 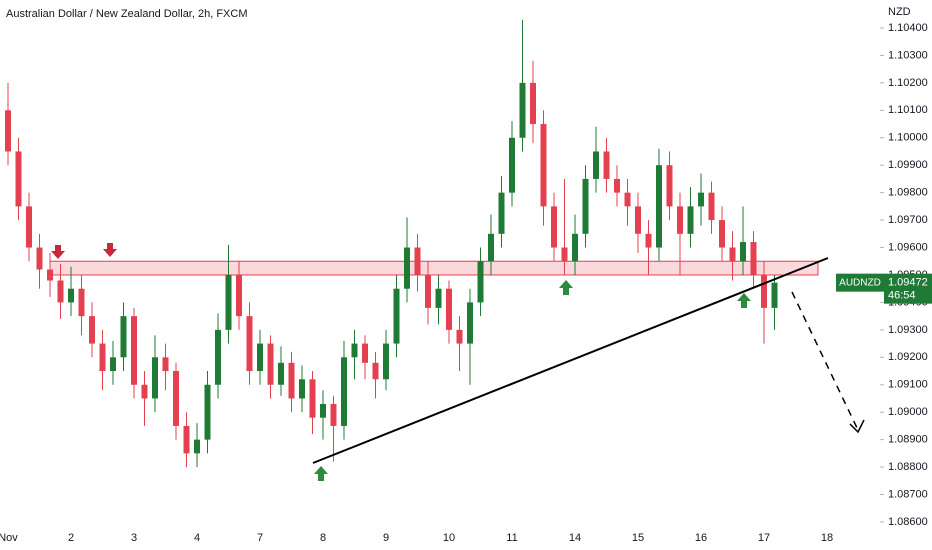 I want to click on x-tick-label: 16, so click(x=701, y=538).